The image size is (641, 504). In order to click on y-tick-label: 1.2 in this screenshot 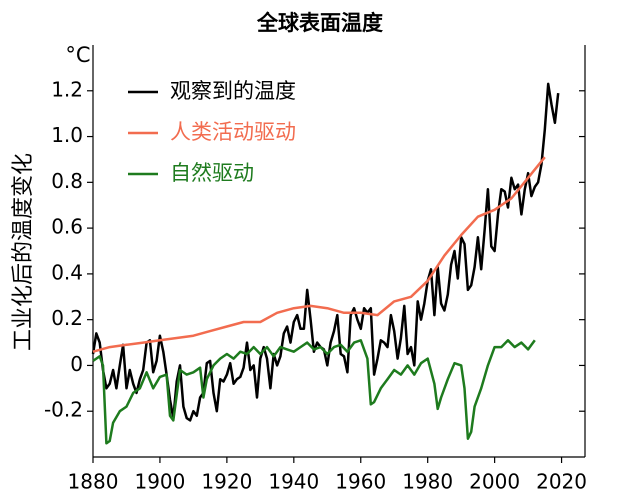, I will do `click(67, 89)`.